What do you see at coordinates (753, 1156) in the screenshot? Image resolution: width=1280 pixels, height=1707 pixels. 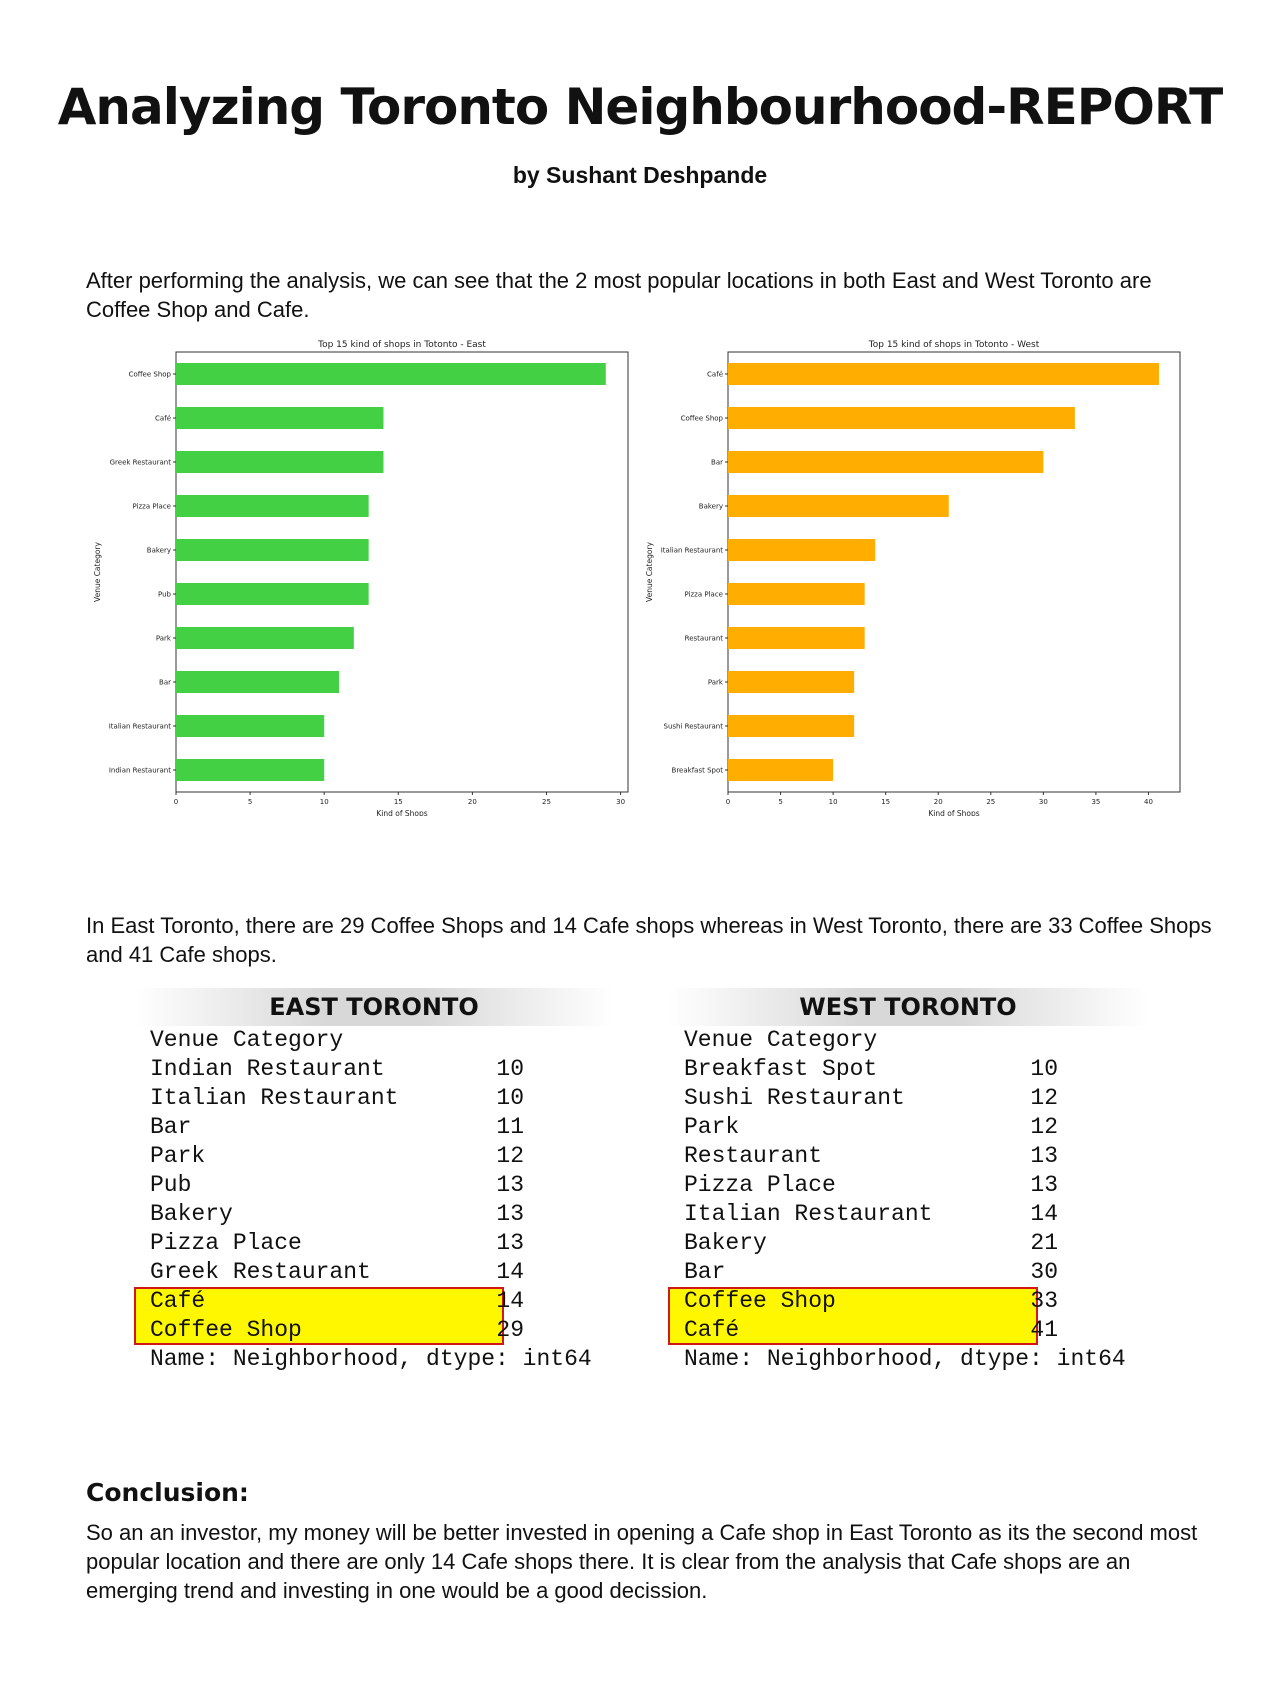 I see `row-venue-name: Restaurant` at bounding box center [753, 1156].